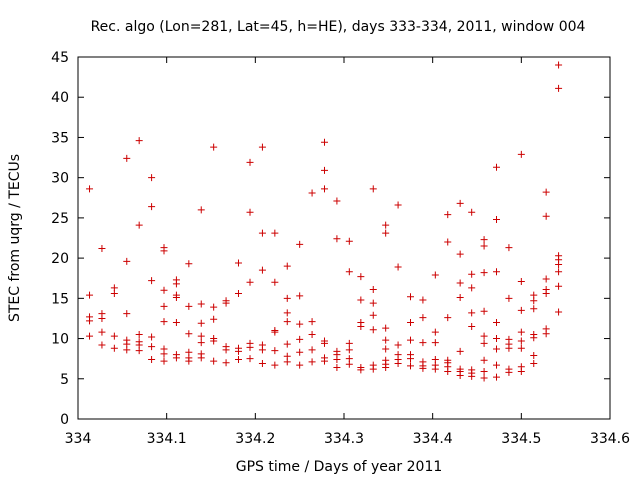 This screenshot has height=480, width=640. What do you see at coordinates (610, 439) in the screenshot?
I see `x-tick-label: 334.6` at bounding box center [610, 439].